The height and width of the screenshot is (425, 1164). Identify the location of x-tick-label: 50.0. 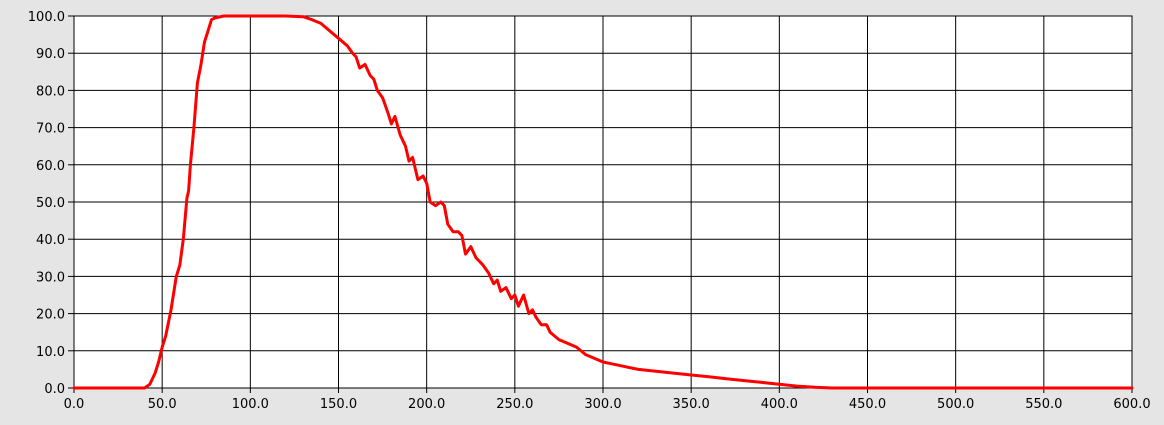
(162, 404).